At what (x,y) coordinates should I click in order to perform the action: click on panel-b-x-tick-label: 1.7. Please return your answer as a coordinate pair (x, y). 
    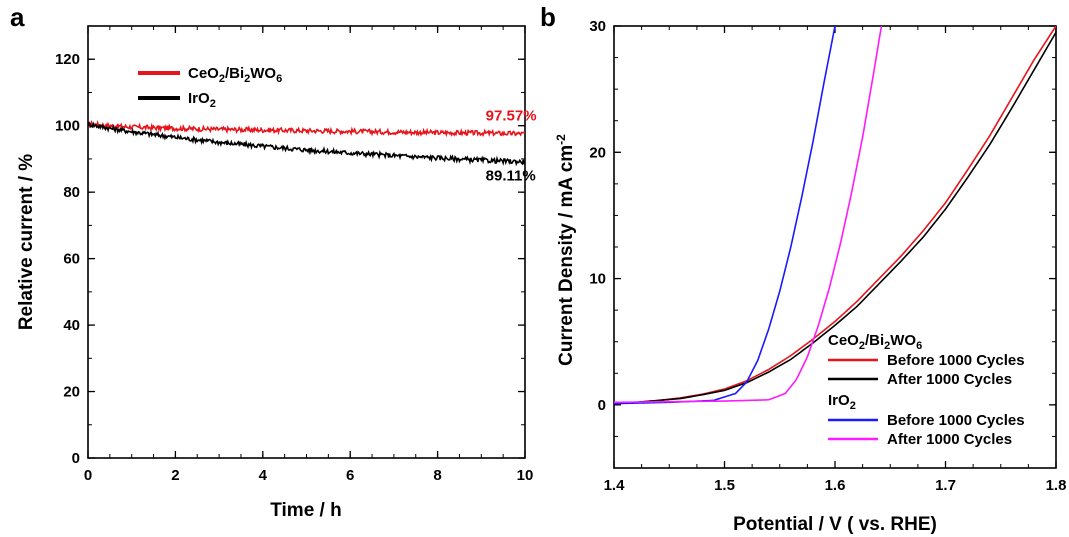
    Looking at the image, I should click on (945, 485).